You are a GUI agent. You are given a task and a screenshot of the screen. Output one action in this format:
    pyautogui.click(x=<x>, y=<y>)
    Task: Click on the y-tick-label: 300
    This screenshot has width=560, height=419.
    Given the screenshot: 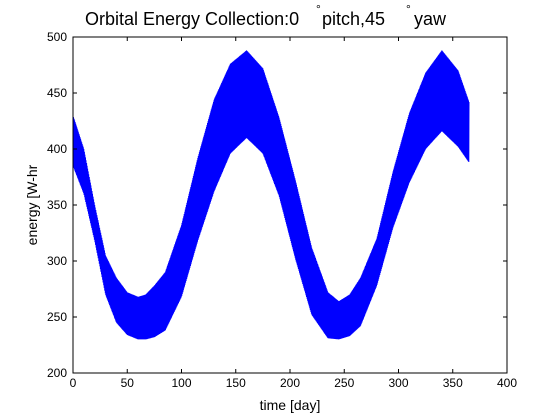 What is the action you would take?
    pyautogui.click(x=57, y=261)
    